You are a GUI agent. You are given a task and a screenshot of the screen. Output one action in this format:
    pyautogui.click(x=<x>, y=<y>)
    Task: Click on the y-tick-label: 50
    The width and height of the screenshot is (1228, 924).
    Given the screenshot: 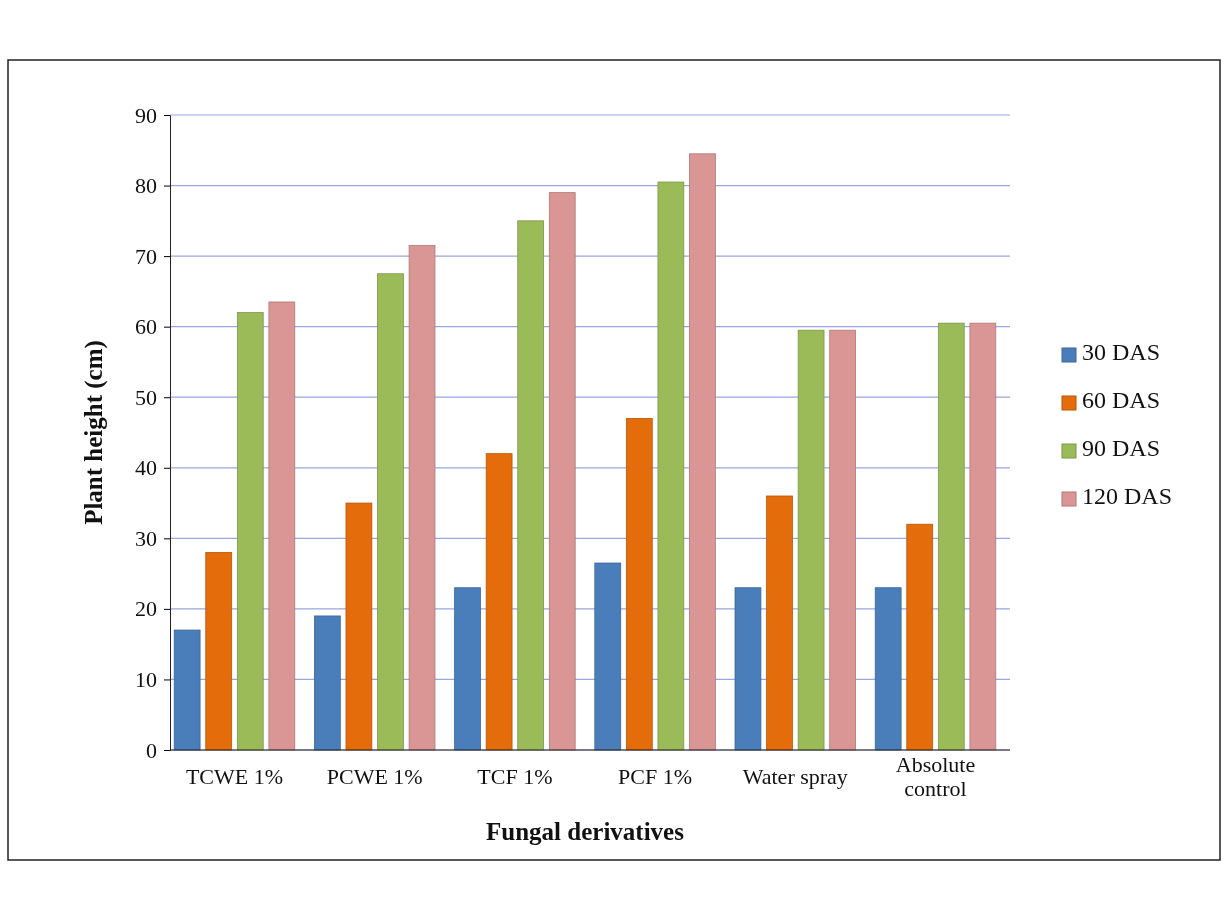 What is the action you would take?
    pyautogui.click(x=146, y=397)
    